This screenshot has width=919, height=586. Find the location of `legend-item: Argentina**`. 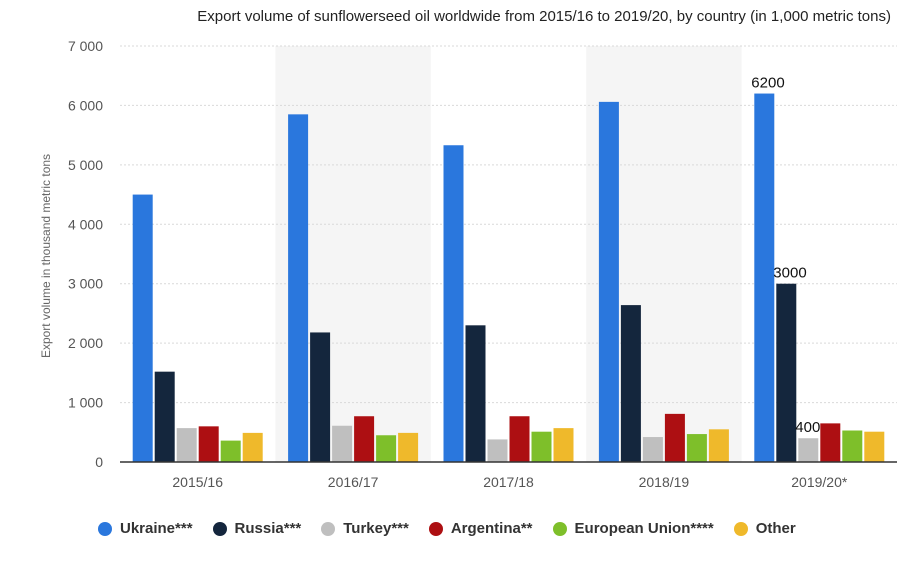

legend-item: Argentina** is located at coordinates (480, 528).